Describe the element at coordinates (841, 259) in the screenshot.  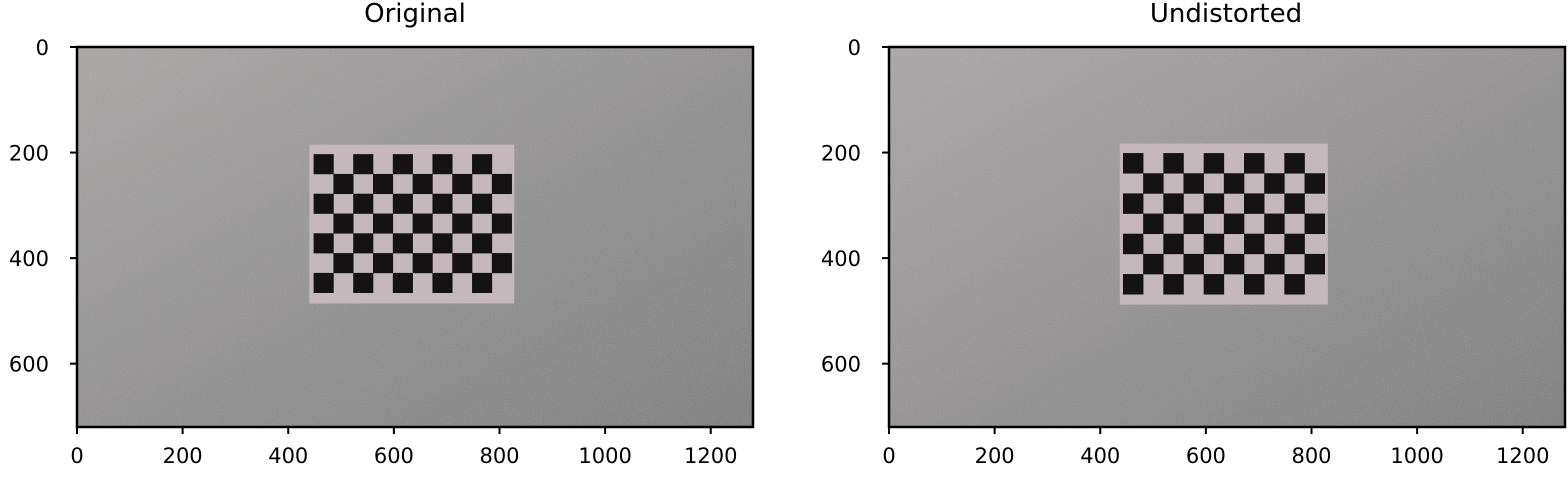
I see `y-tick-label: 400` at that location.